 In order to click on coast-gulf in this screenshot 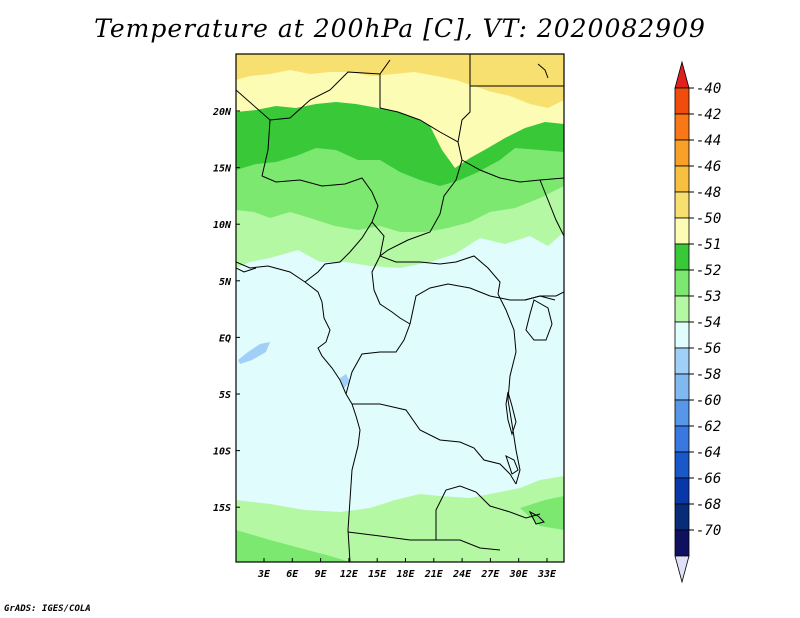, I will do `click(246, 270)`.